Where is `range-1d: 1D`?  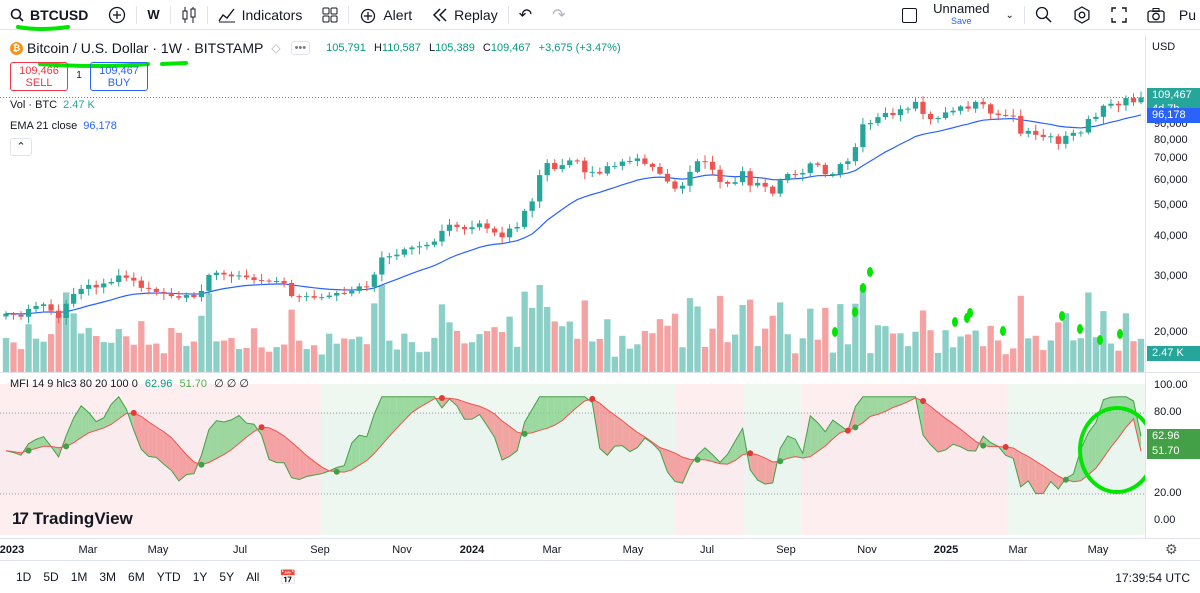 range-1d: 1D is located at coordinates (24, 577).